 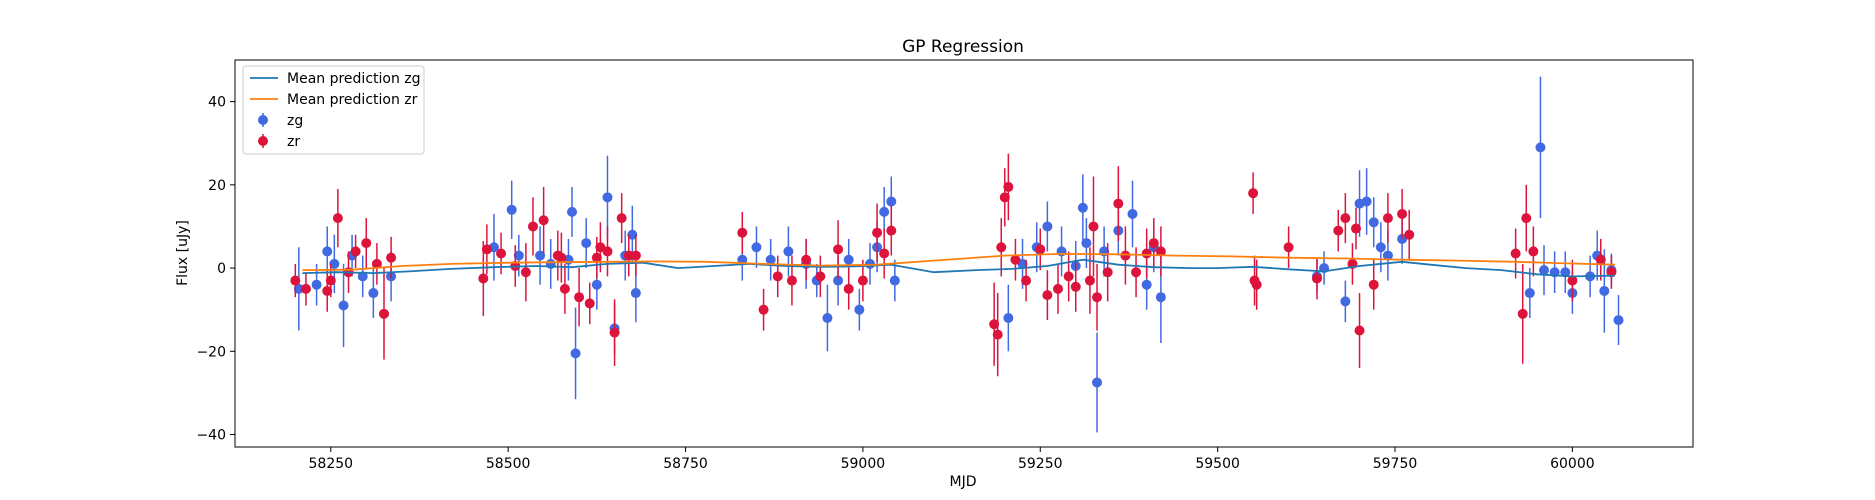 What do you see at coordinates (1040, 464) in the screenshot?
I see `x-tick-label: 59250` at bounding box center [1040, 464].